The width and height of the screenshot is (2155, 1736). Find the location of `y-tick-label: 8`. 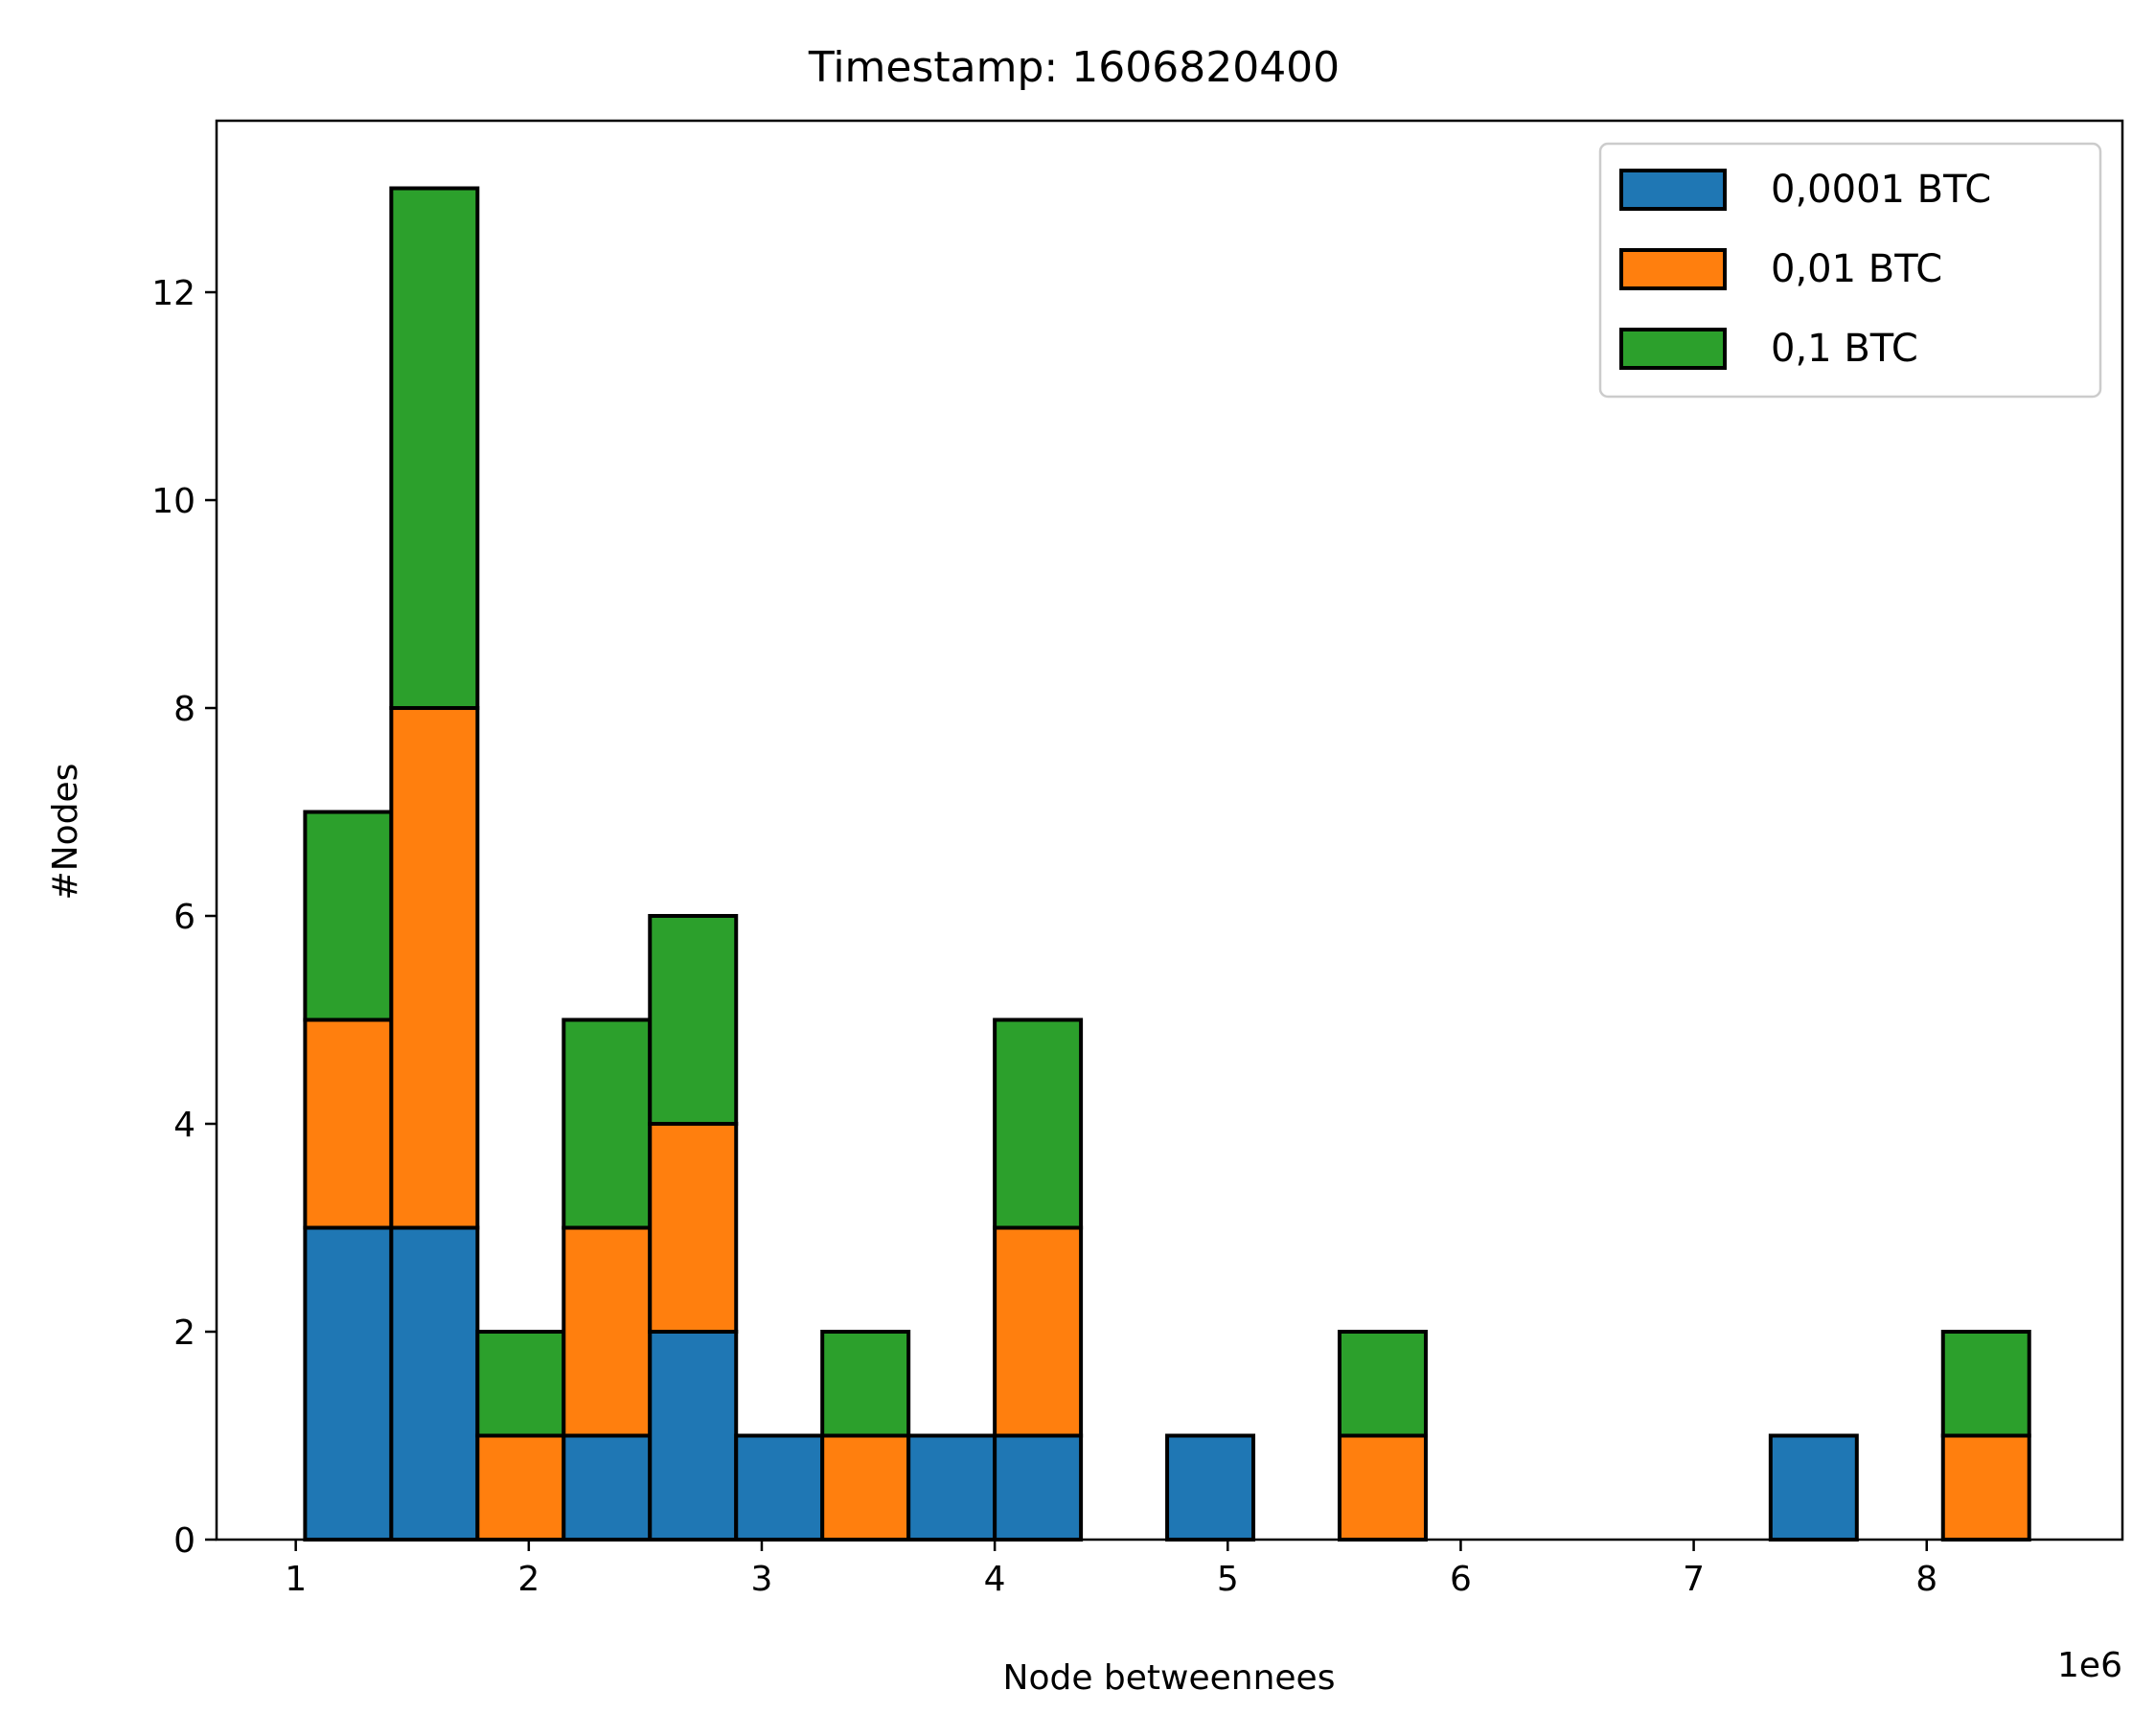

y-tick-label: 8 is located at coordinates (184, 710).